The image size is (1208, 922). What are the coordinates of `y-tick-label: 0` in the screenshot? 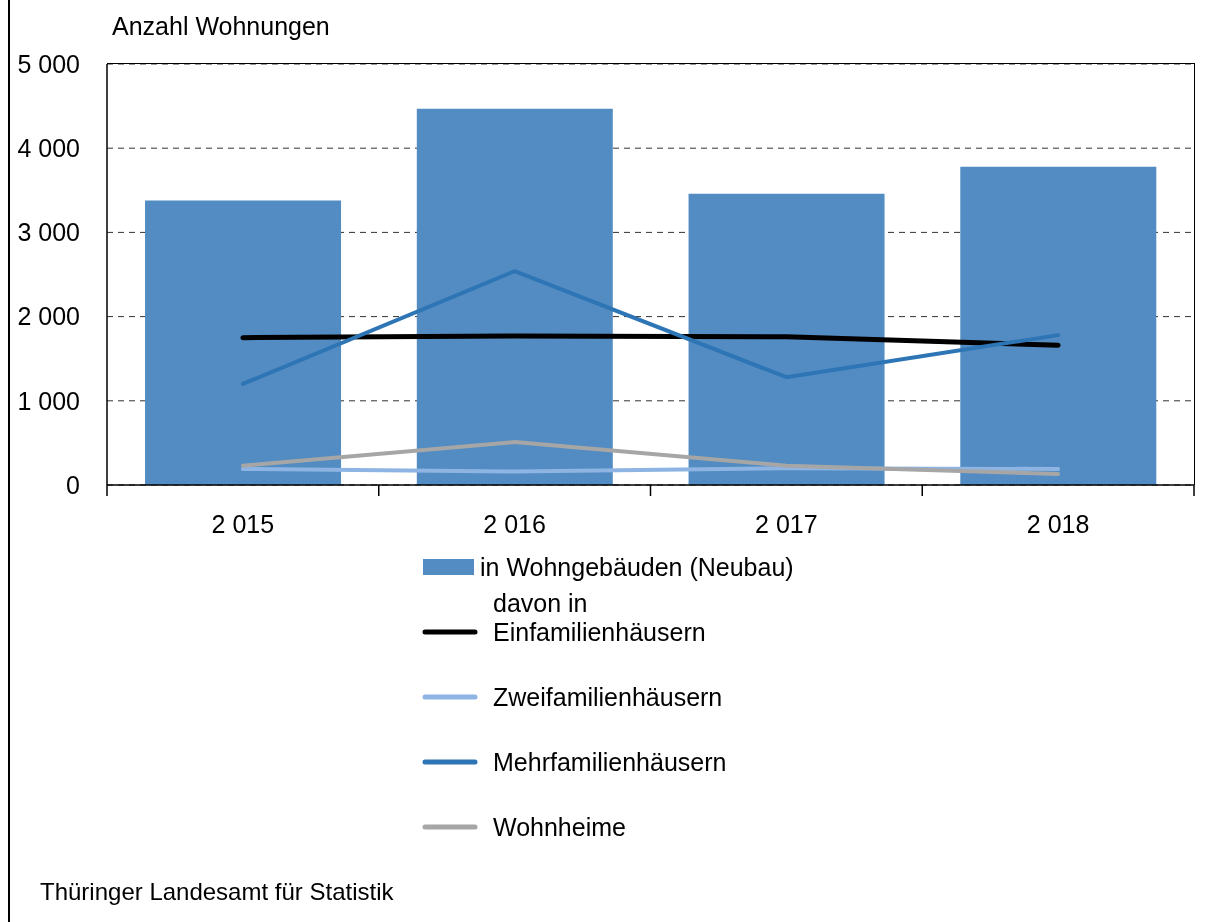 It's located at (73, 484).